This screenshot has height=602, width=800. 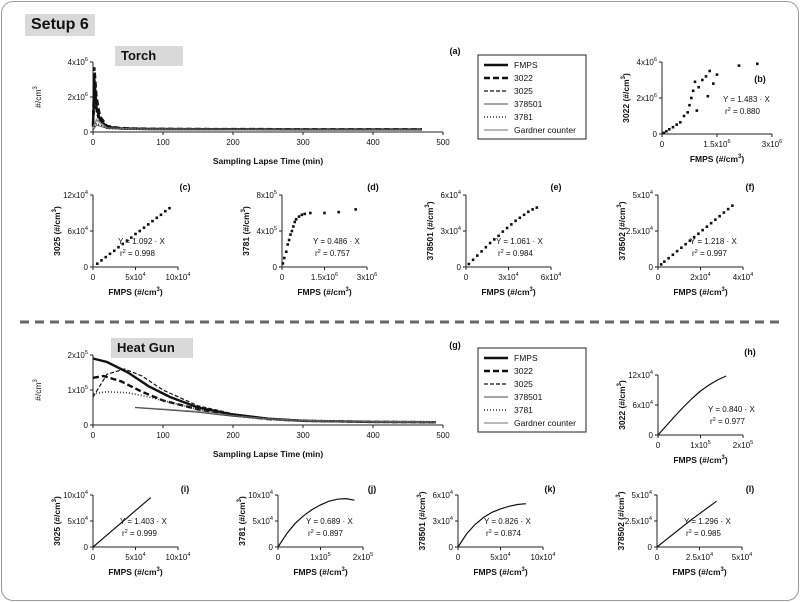 What do you see at coordinates (78, 62) in the screenshot?
I see `y-tick-label: 4x10⁶` at bounding box center [78, 62].